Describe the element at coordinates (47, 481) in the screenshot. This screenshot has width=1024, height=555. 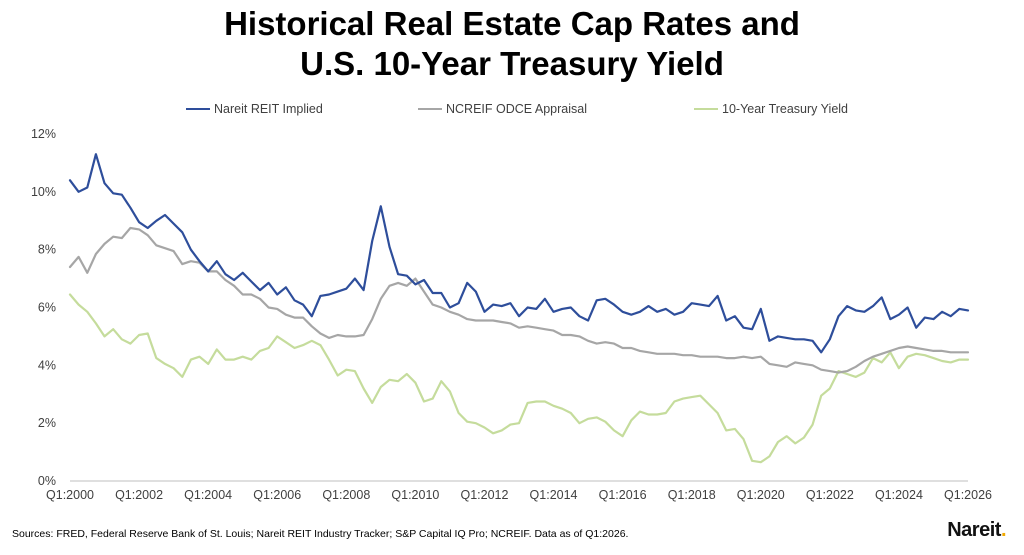
I see `y-tick-label: 0%` at that location.